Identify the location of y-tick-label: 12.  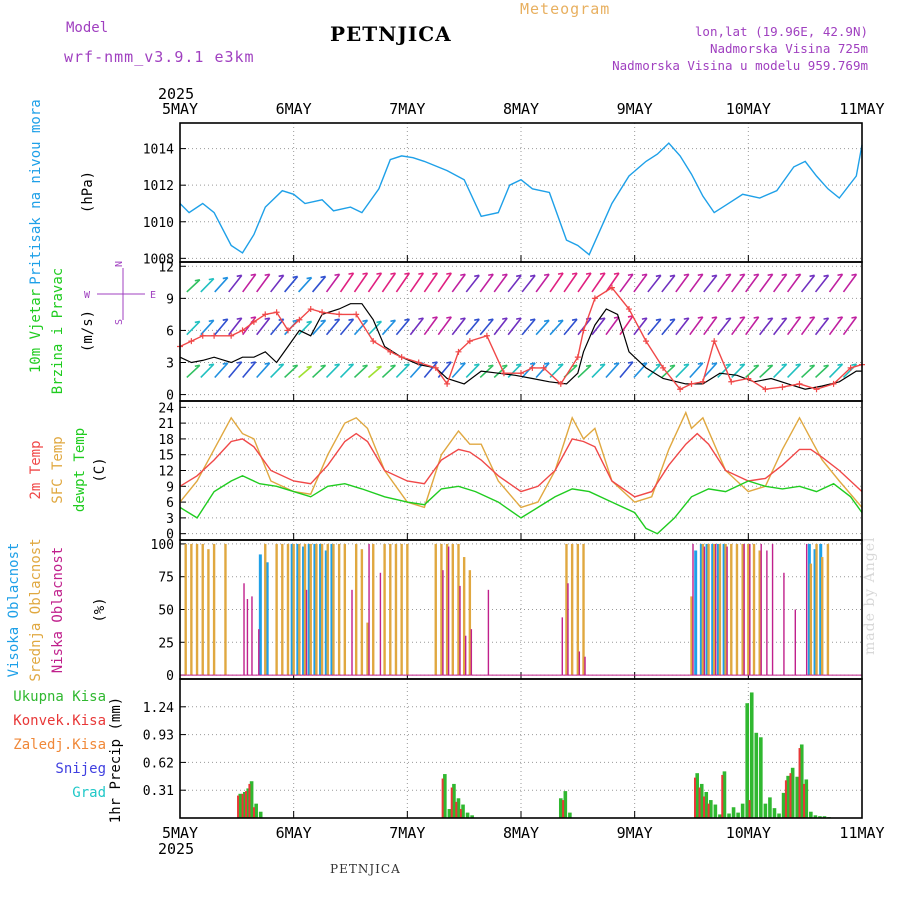
(166, 472).